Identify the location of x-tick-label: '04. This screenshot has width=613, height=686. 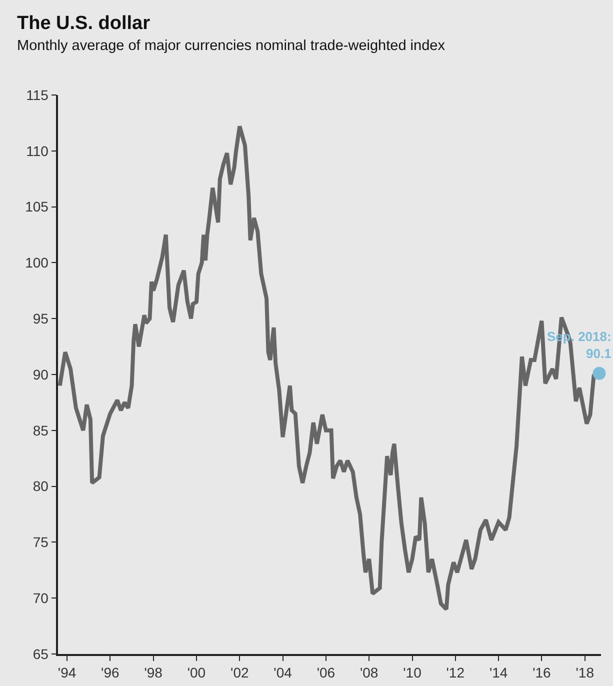
(283, 672).